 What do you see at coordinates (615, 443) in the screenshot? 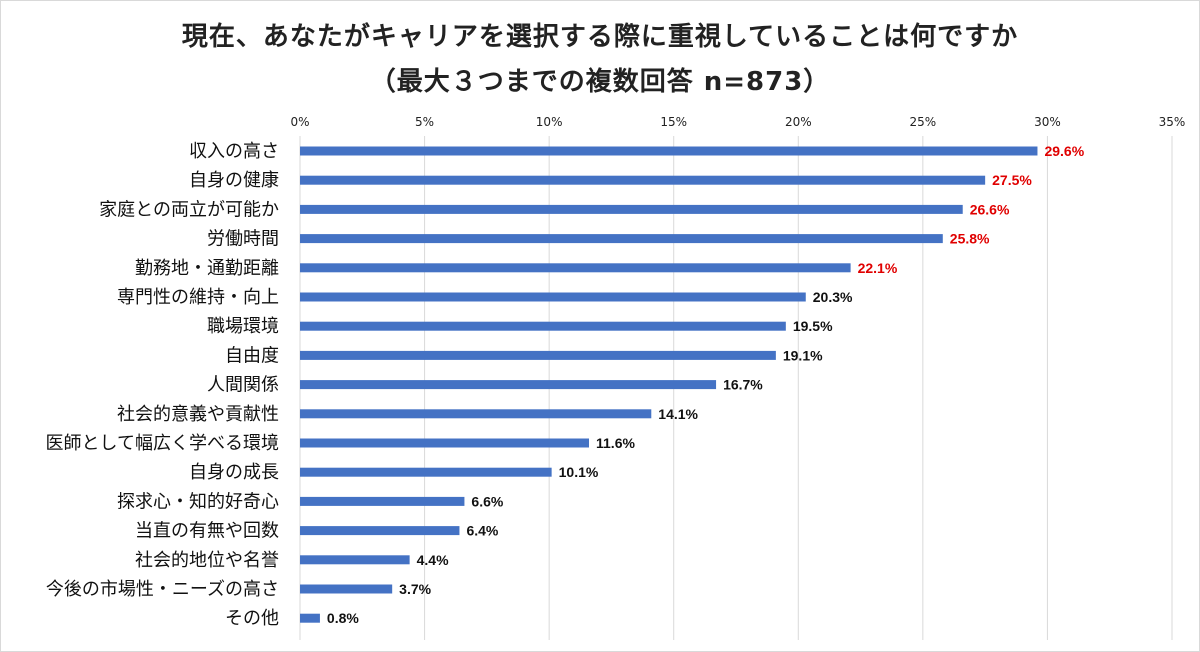
I see `data-label: 11.6%` at bounding box center [615, 443].